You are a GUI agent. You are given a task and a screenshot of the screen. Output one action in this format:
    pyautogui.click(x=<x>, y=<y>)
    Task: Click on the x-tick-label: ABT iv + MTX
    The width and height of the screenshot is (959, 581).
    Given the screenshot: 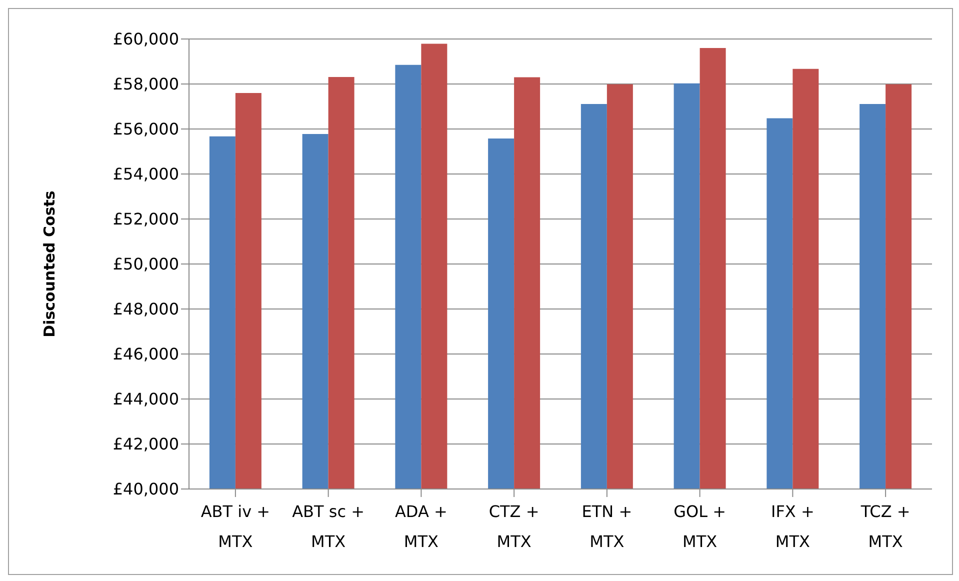 What is the action you would take?
    pyautogui.click(x=235, y=526)
    